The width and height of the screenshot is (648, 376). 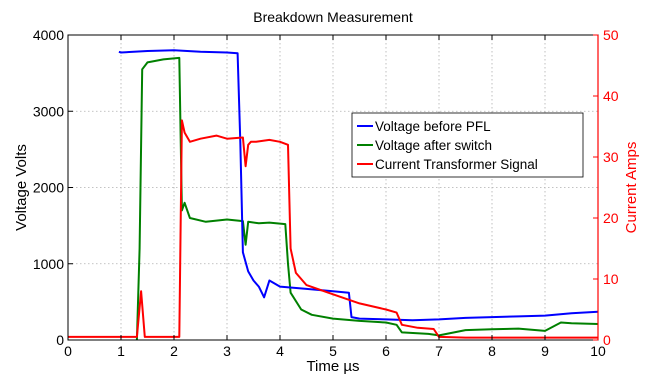 I want to click on y-right-tick-label: 40, so click(x=611, y=96).